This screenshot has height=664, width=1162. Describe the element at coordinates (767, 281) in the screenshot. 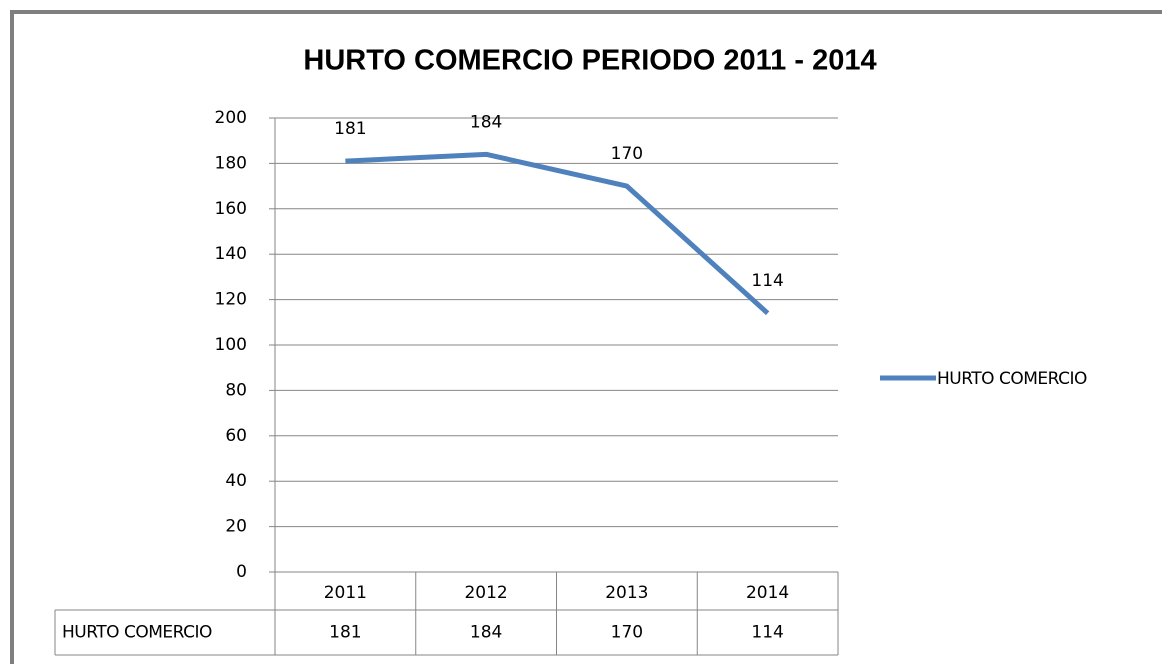

I see `data-label: 114` at that location.